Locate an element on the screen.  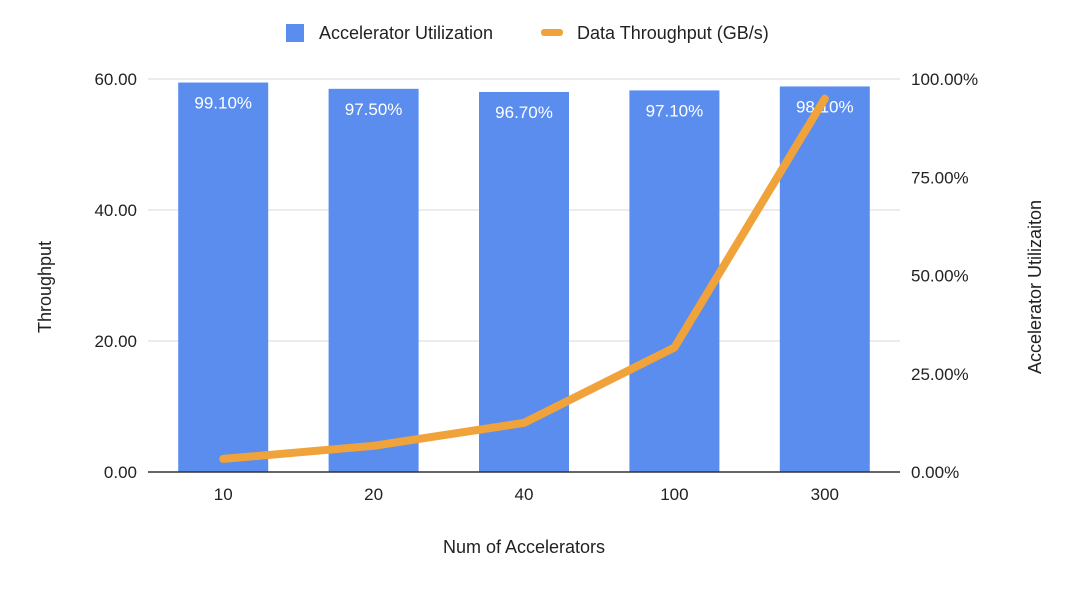
bar-labels: 99.10% 97.50% 96.70% 97.10% 98.10% is located at coordinates (523, 108).